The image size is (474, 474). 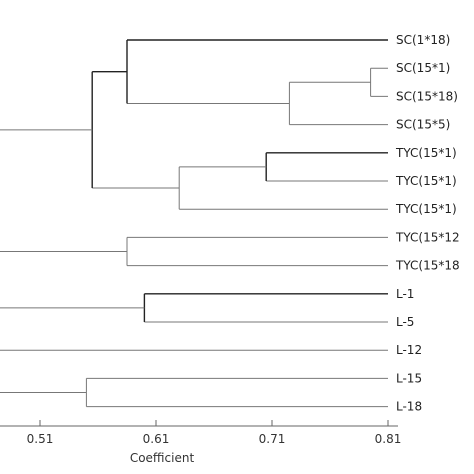 I want to click on leaf-label-tyc2: TYC(15*1), so click(x=426, y=181).